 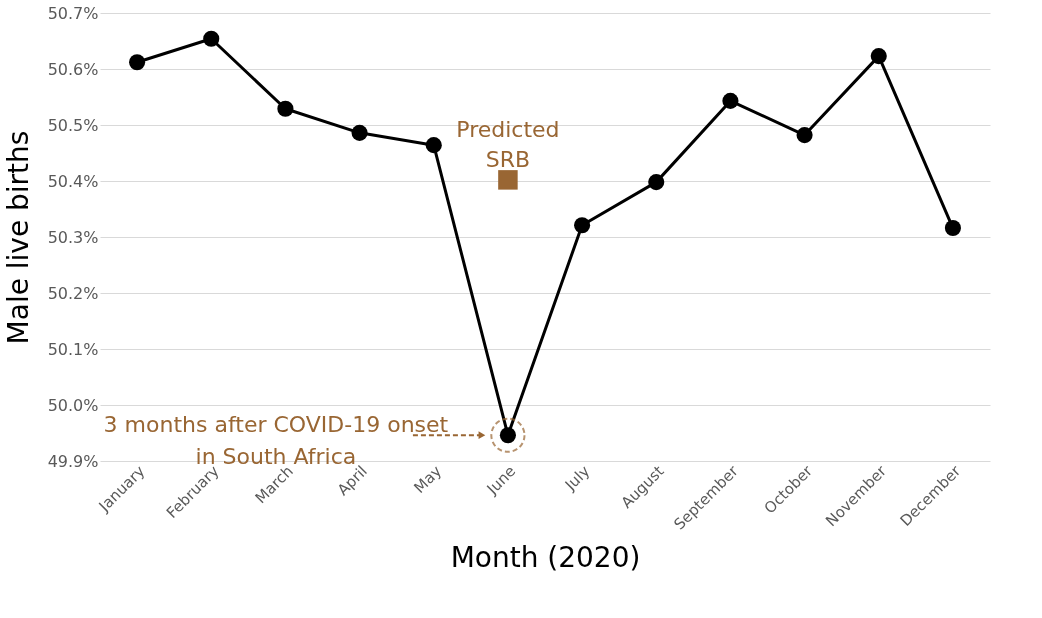 I want to click on y-tick-label: 50.6%, so click(x=73, y=69).